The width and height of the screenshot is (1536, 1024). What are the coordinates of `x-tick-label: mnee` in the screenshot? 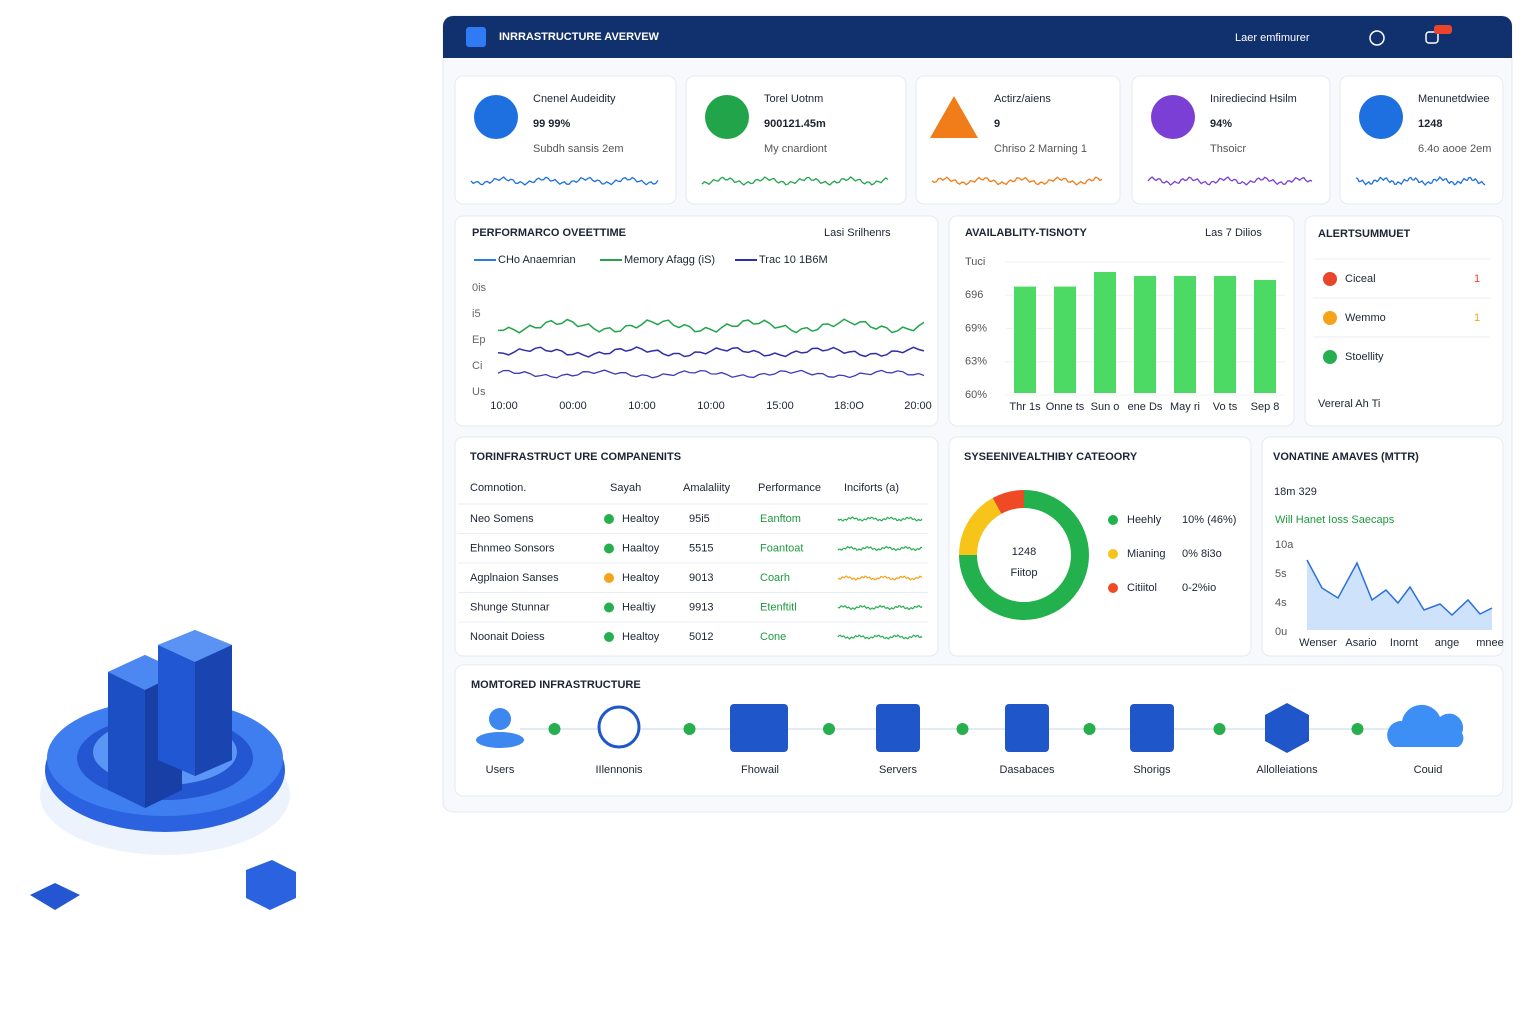 It's located at (1490, 643).